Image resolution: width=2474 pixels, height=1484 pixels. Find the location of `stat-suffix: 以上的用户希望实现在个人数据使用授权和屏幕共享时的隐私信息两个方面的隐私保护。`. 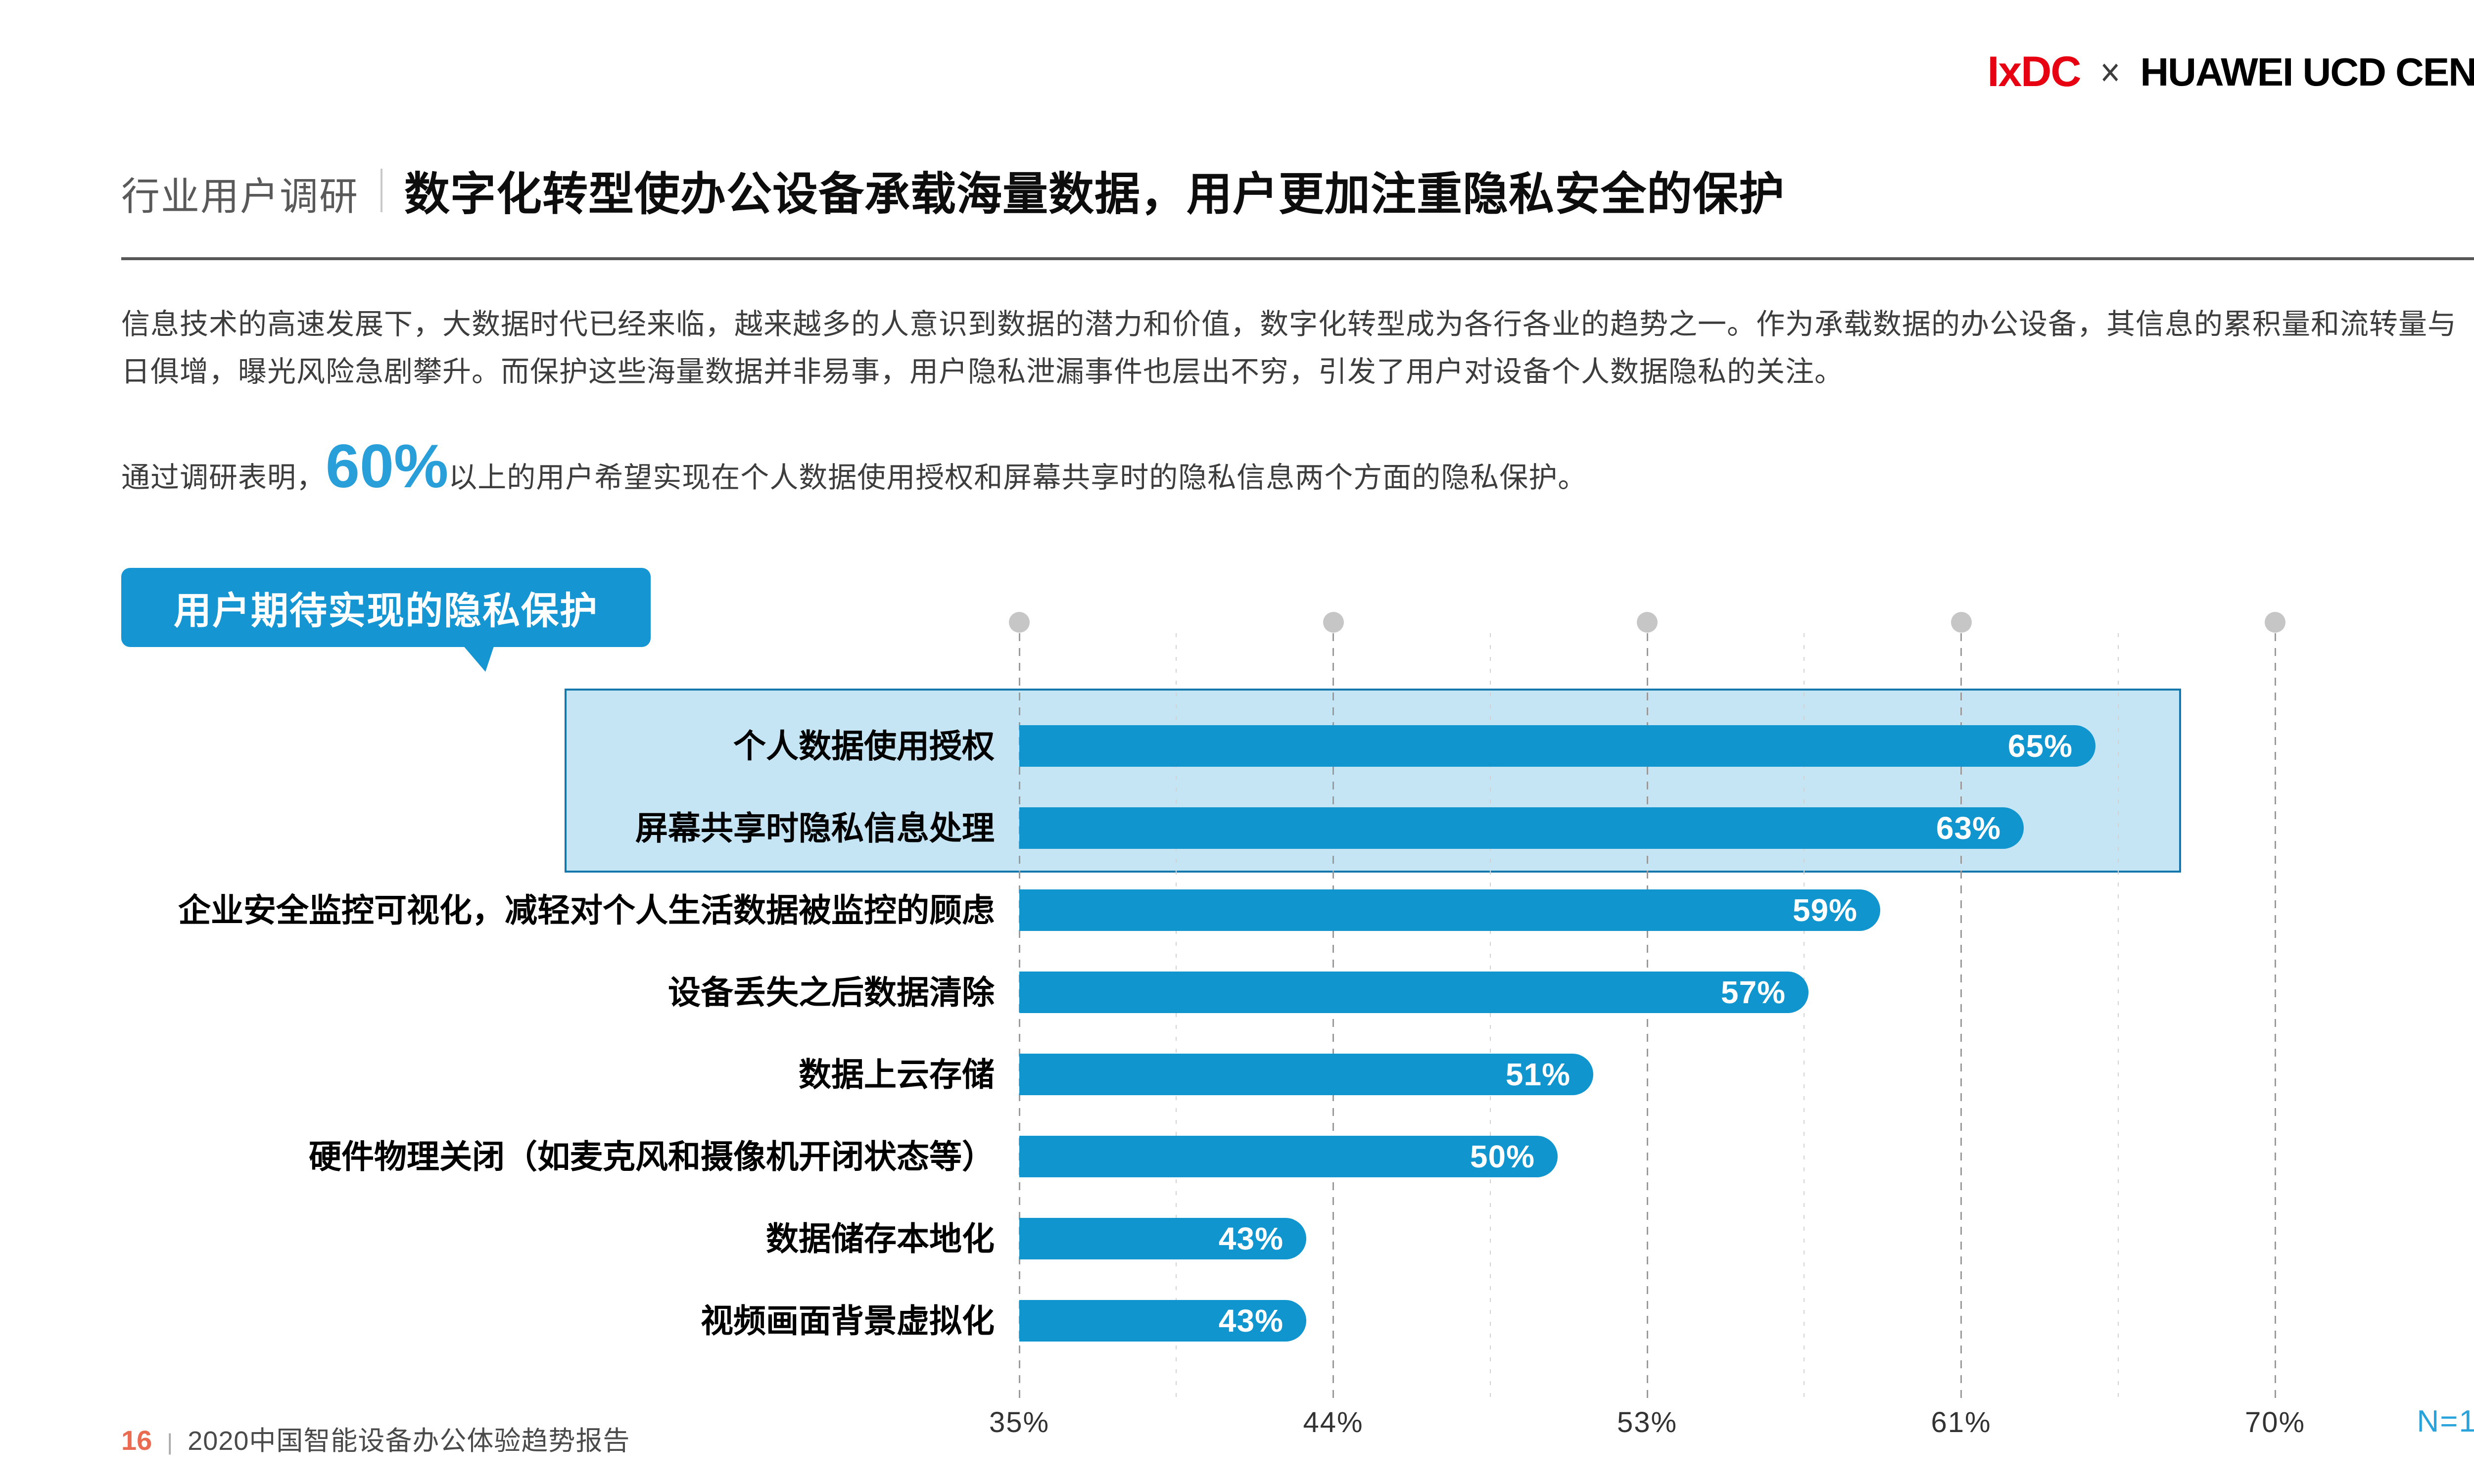

stat-suffix: 以上的用户希望实现在个人数据使用授权和屏幕共享时的隐私信息两个方面的隐私保护。 is located at coordinates (1017, 478).